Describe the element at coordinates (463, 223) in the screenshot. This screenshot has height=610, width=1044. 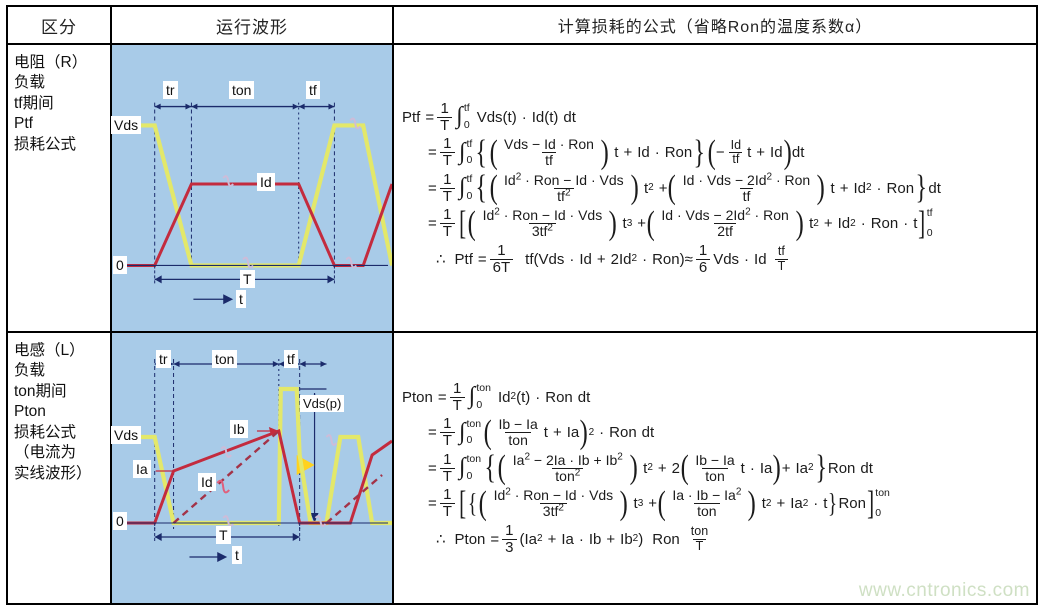
I see `bracket-open: [` at that location.